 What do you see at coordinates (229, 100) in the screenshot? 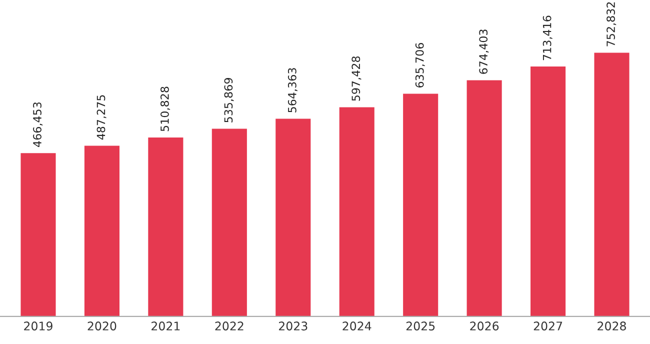
I see `data-label: 535,869` at bounding box center [229, 100].